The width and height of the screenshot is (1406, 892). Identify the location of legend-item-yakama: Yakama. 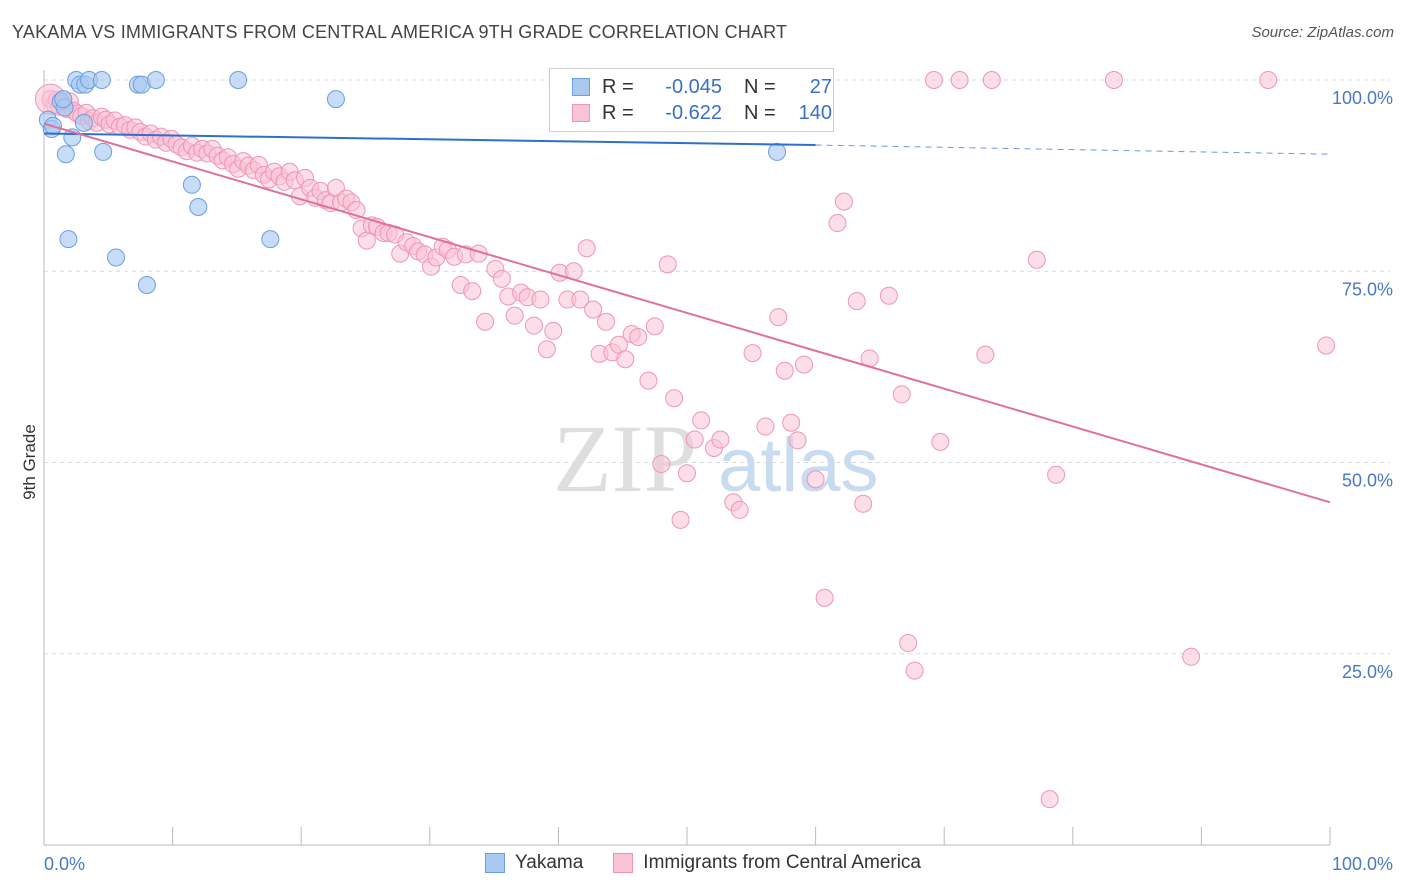
(534, 863).